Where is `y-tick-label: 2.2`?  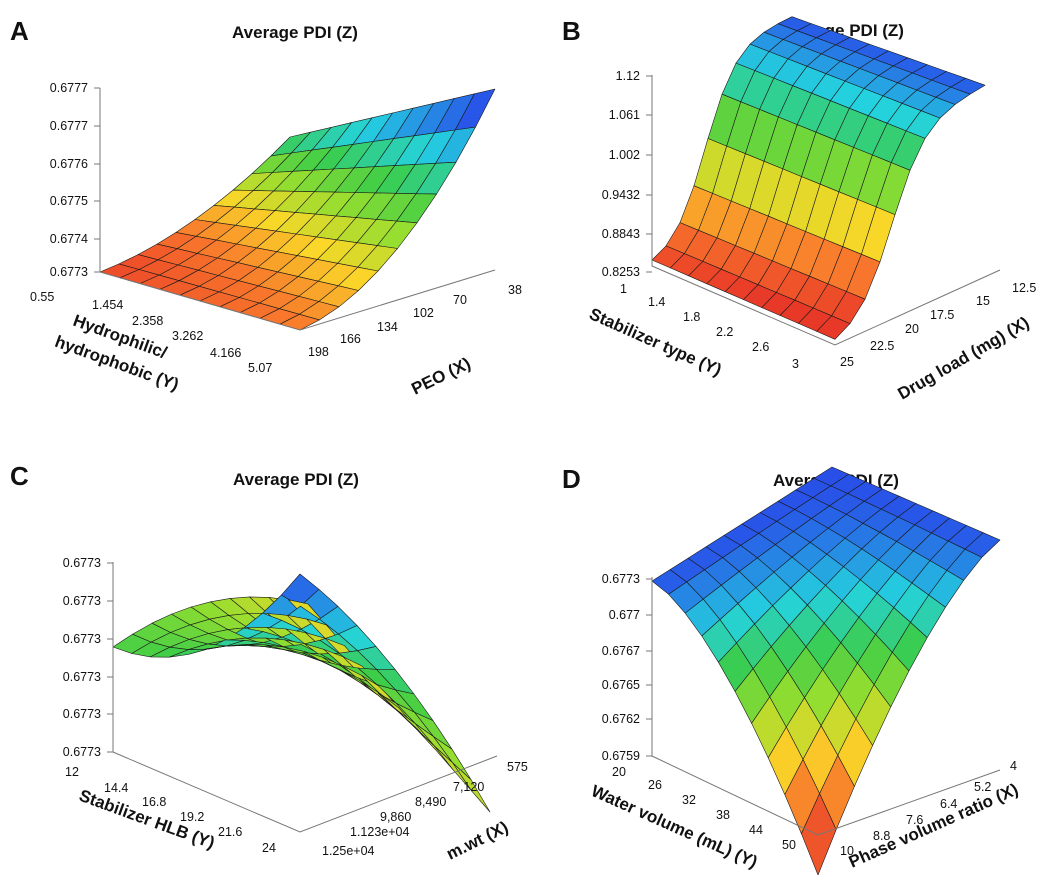
y-tick-label: 2.2 is located at coordinates (724, 332).